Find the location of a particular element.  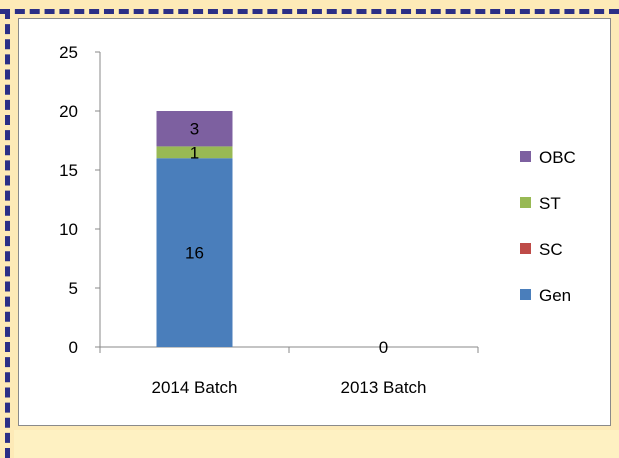

data-label: 16 is located at coordinates (194, 253).